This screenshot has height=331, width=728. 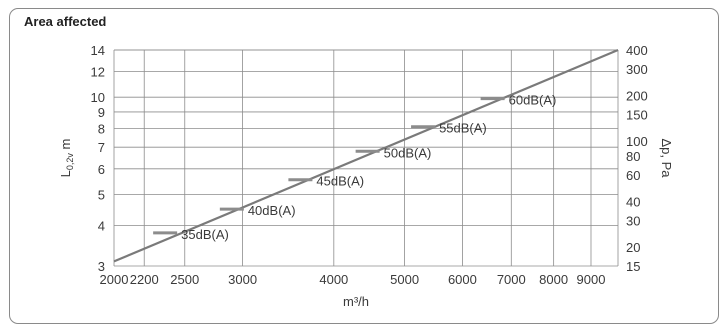 I want to click on x-tick-label-5000: 5000, so click(x=404, y=279).